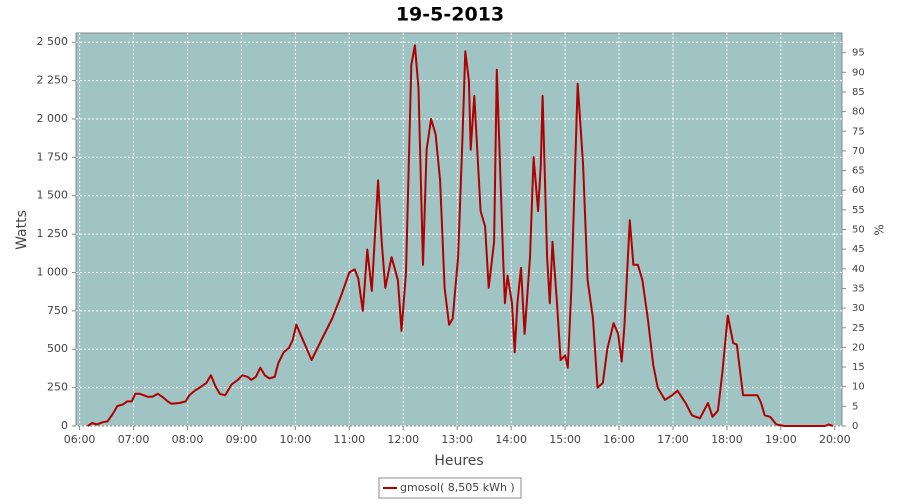 Image resolution: width=900 pixels, height=504 pixels. I want to click on y-tick-label: 1 250, so click(53, 233).